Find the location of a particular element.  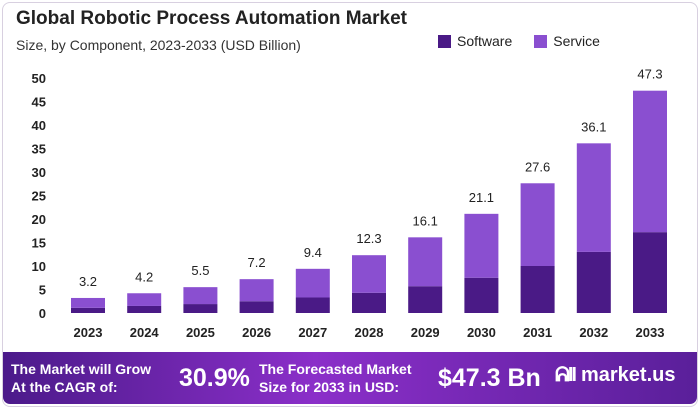

y-tick-label: 30 is located at coordinates (39, 172).